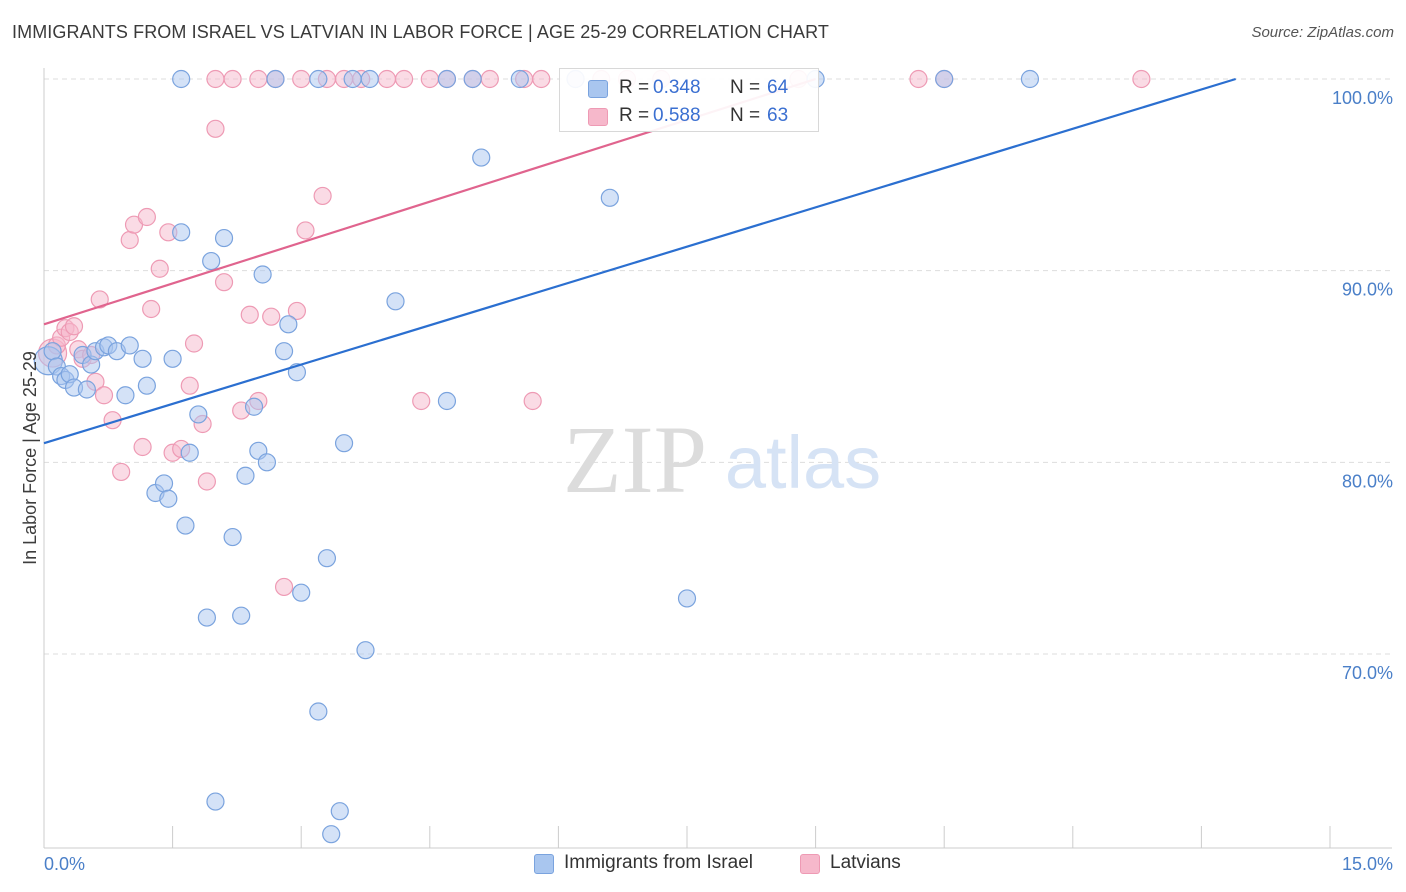 This screenshot has width=1406, height=892. What do you see at coordinates (1367, 481) in the screenshot?
I see `y-tick-label: 80.0%` at bounding box center [1367, 481].